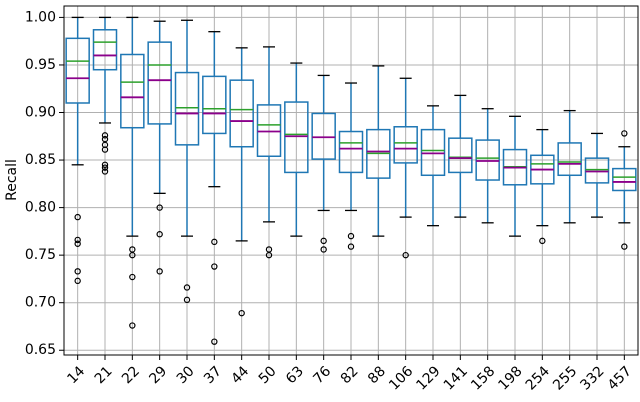 The width and height of the screenshot is (640, 402). I want to click on y-tick-label: 0.90, so click(40, 113).